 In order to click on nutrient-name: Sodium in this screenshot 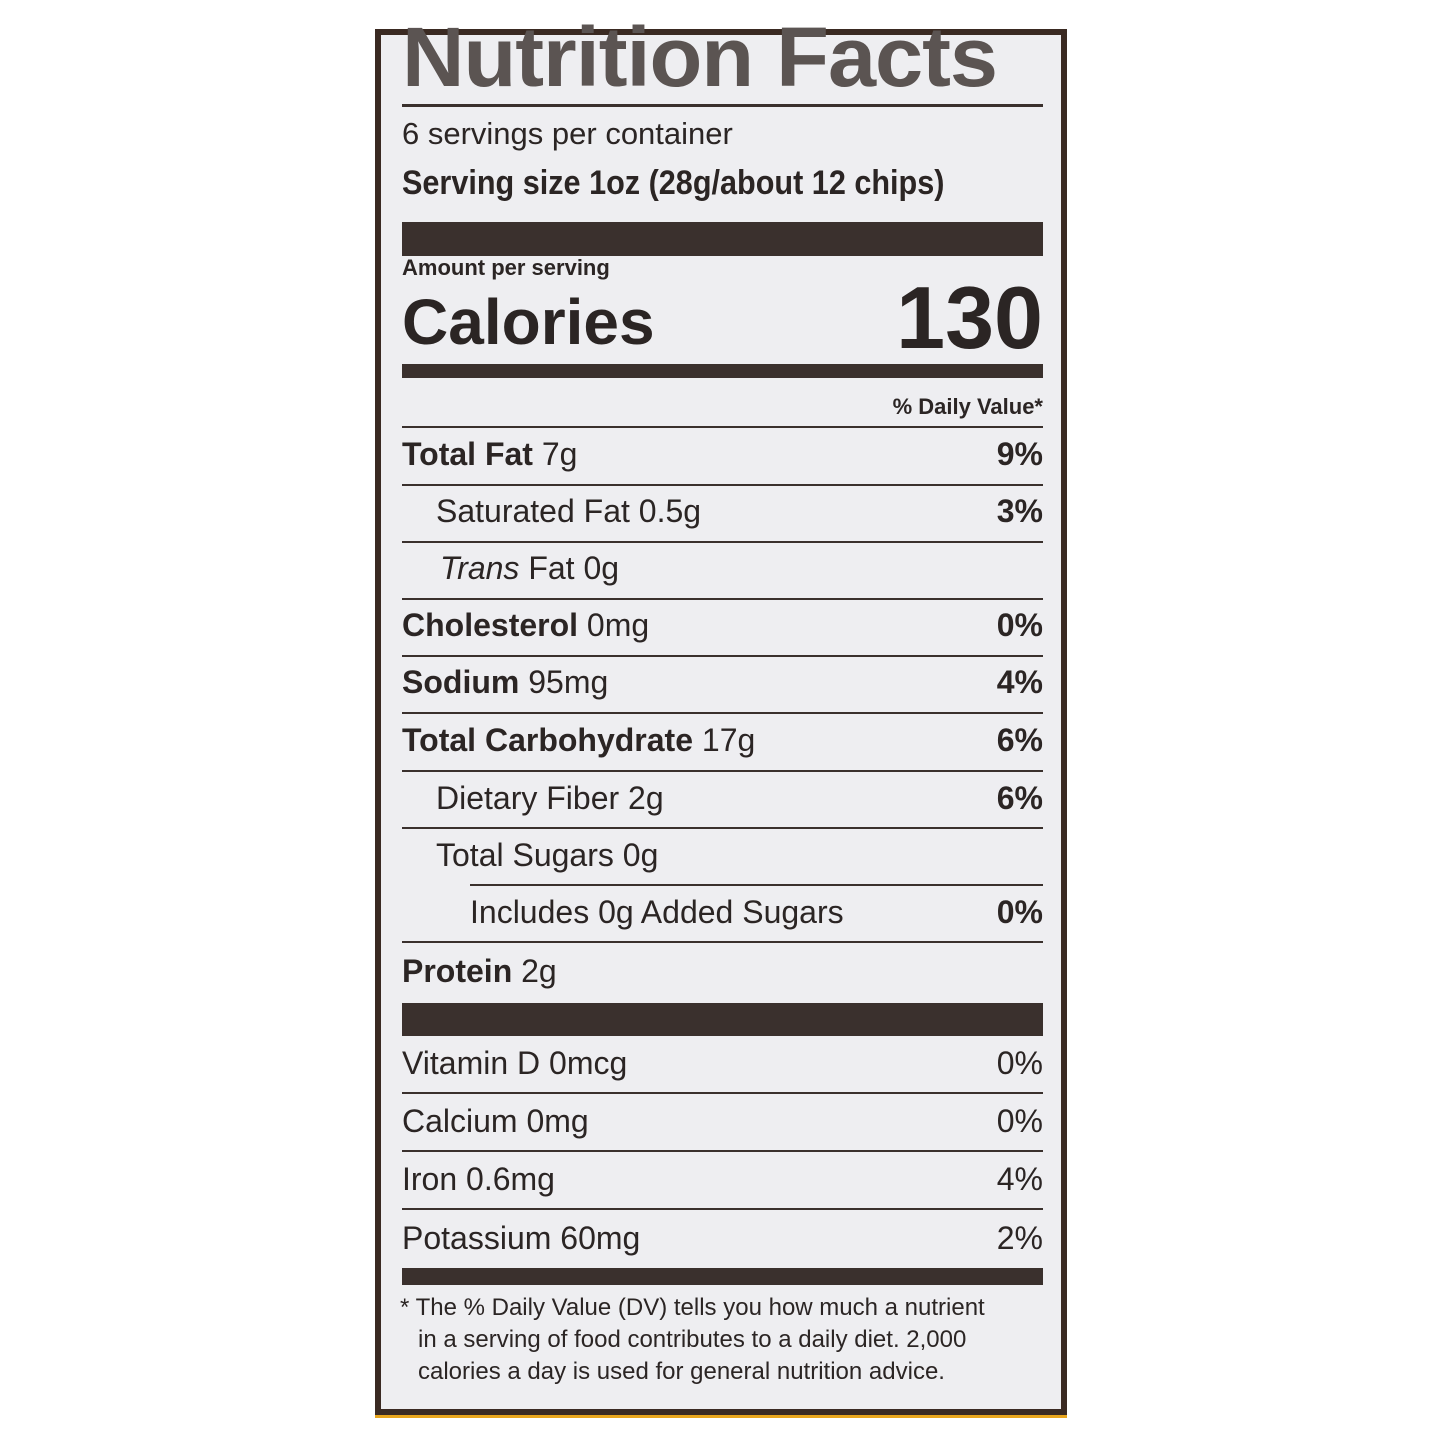, I will do `click(461, 682)`.